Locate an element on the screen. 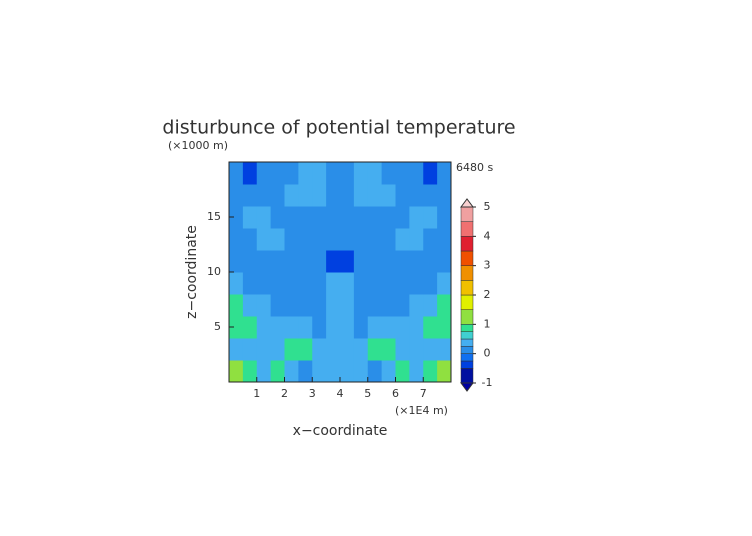 This screenshot has width=752, height=536. x-tick-label: 2 is located at coordinates (284, 393).